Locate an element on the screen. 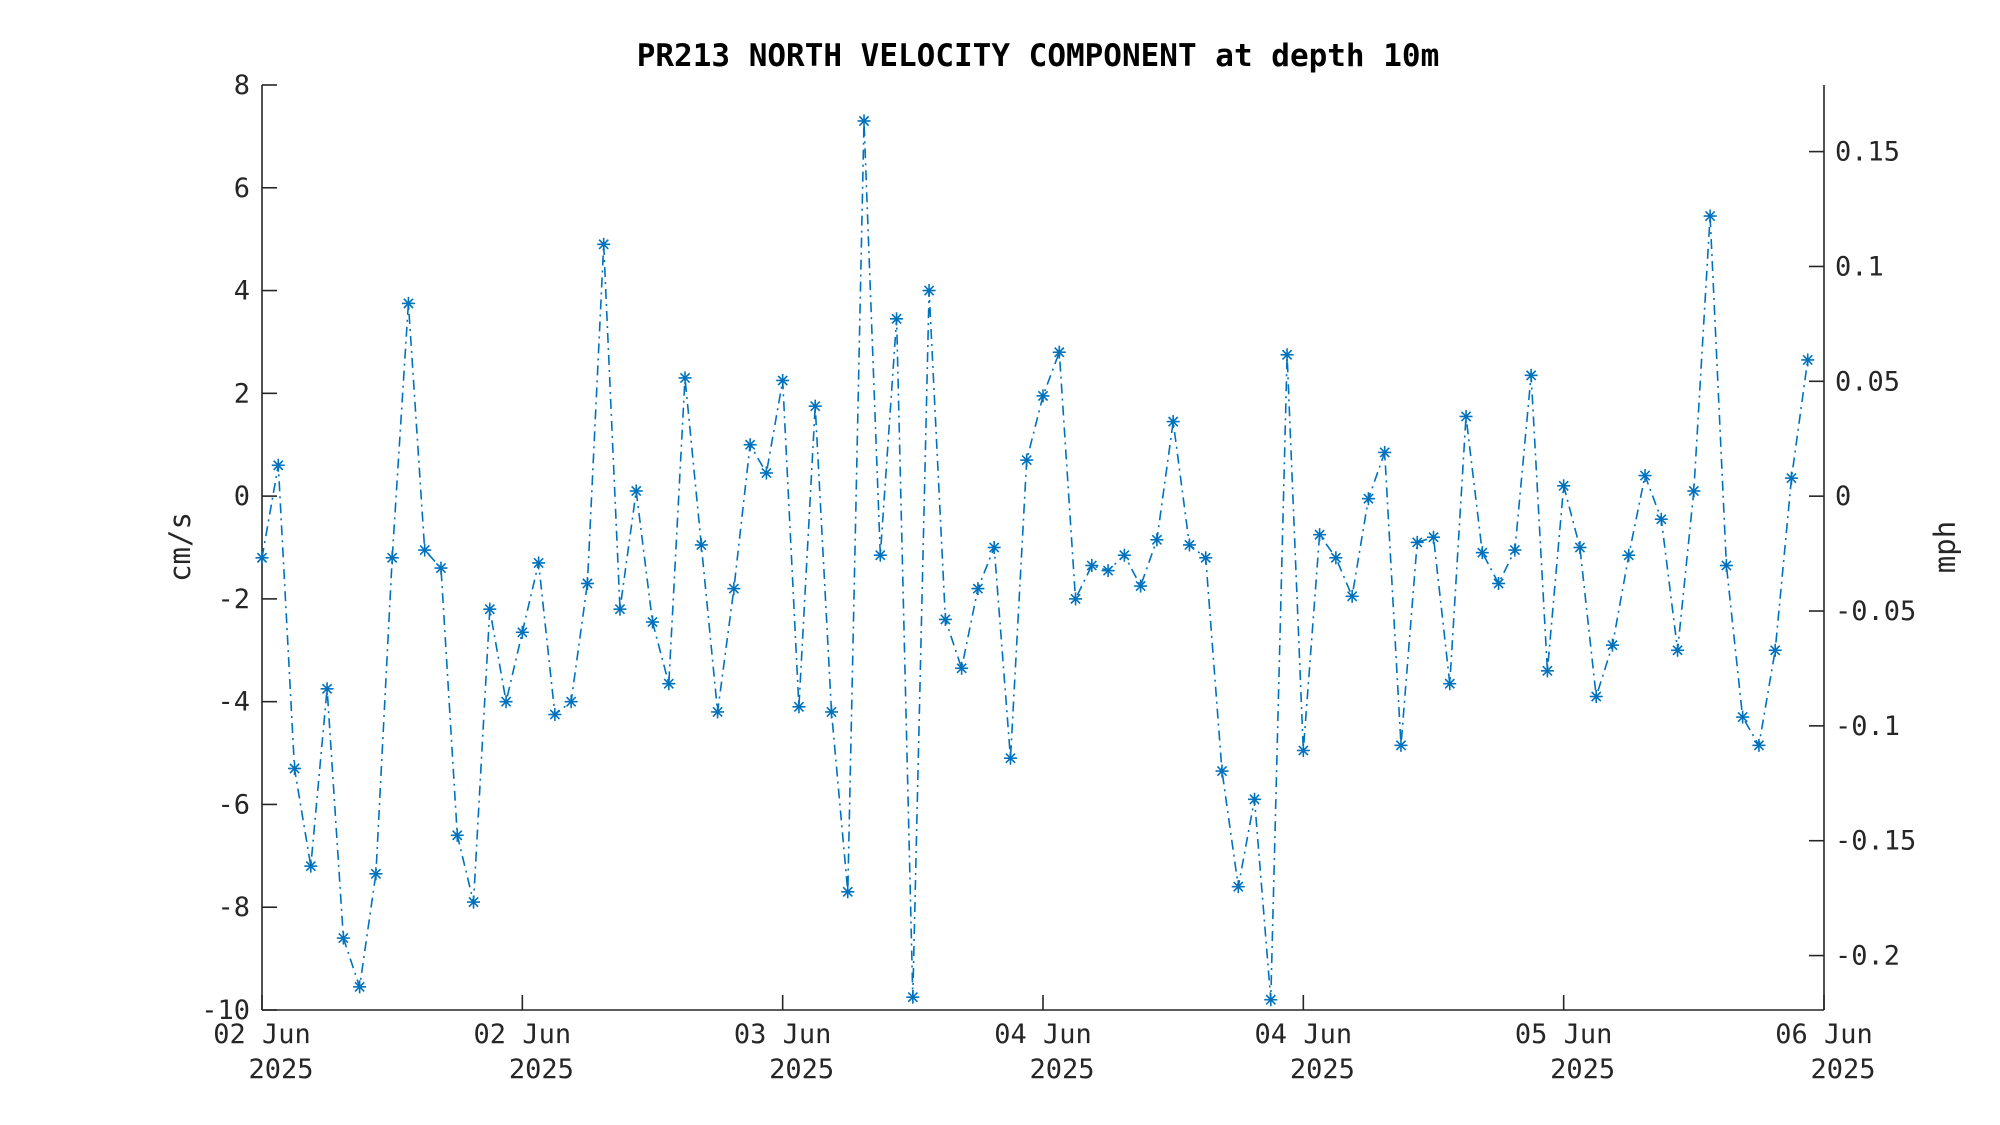  x-tick-label-date: 03 Jun is located at coordinates (783, 1034).